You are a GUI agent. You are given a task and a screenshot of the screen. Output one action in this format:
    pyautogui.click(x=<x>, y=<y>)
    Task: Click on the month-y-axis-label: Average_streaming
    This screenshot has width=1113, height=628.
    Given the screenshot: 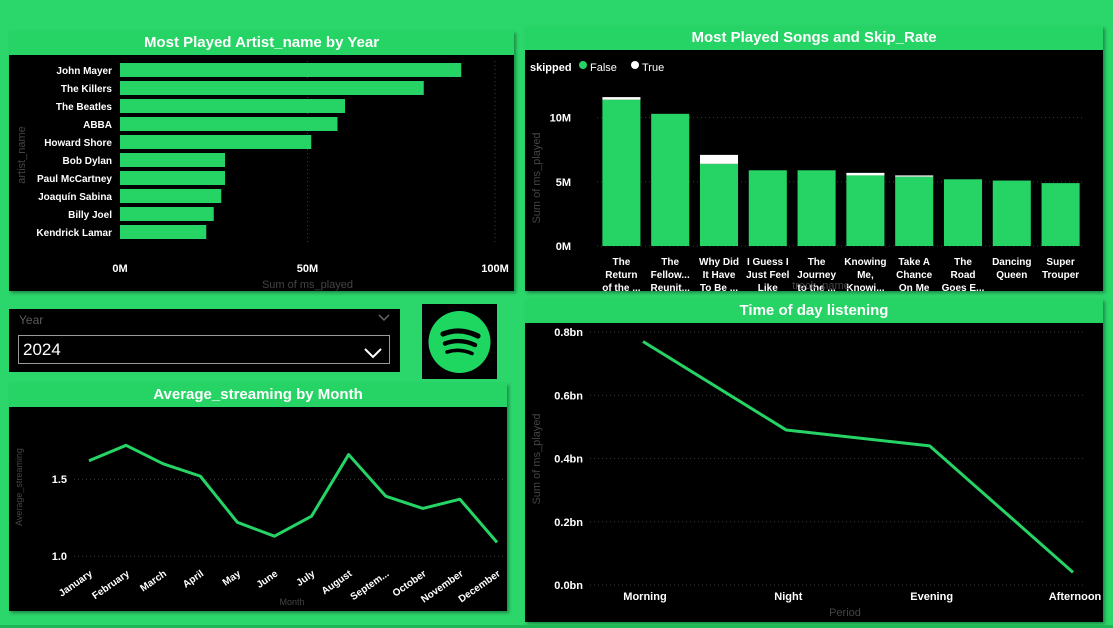 What is the action you would take?
    pyautogui.click(x=19, y=487)
    